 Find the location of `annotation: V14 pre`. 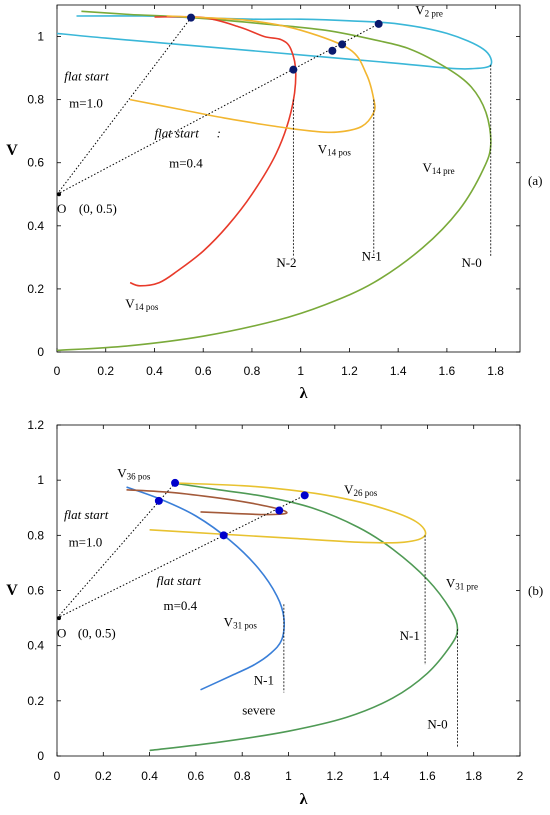

annotation: V14 pre is located at coordinates (439, 168).